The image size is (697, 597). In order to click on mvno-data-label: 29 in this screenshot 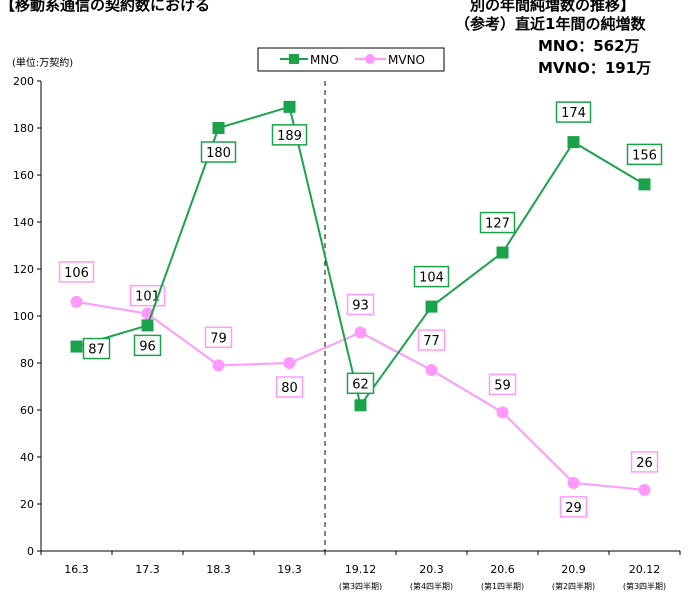, I will do `click(573, 508)`.